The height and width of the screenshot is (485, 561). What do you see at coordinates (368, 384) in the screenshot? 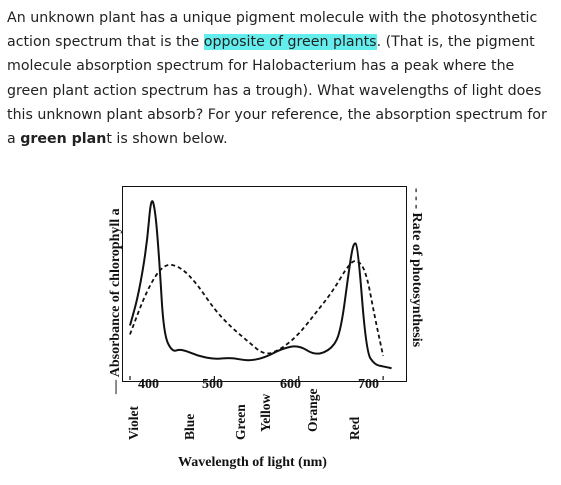
I see `x-tick-700: 700` at bounding box center [368, 384].